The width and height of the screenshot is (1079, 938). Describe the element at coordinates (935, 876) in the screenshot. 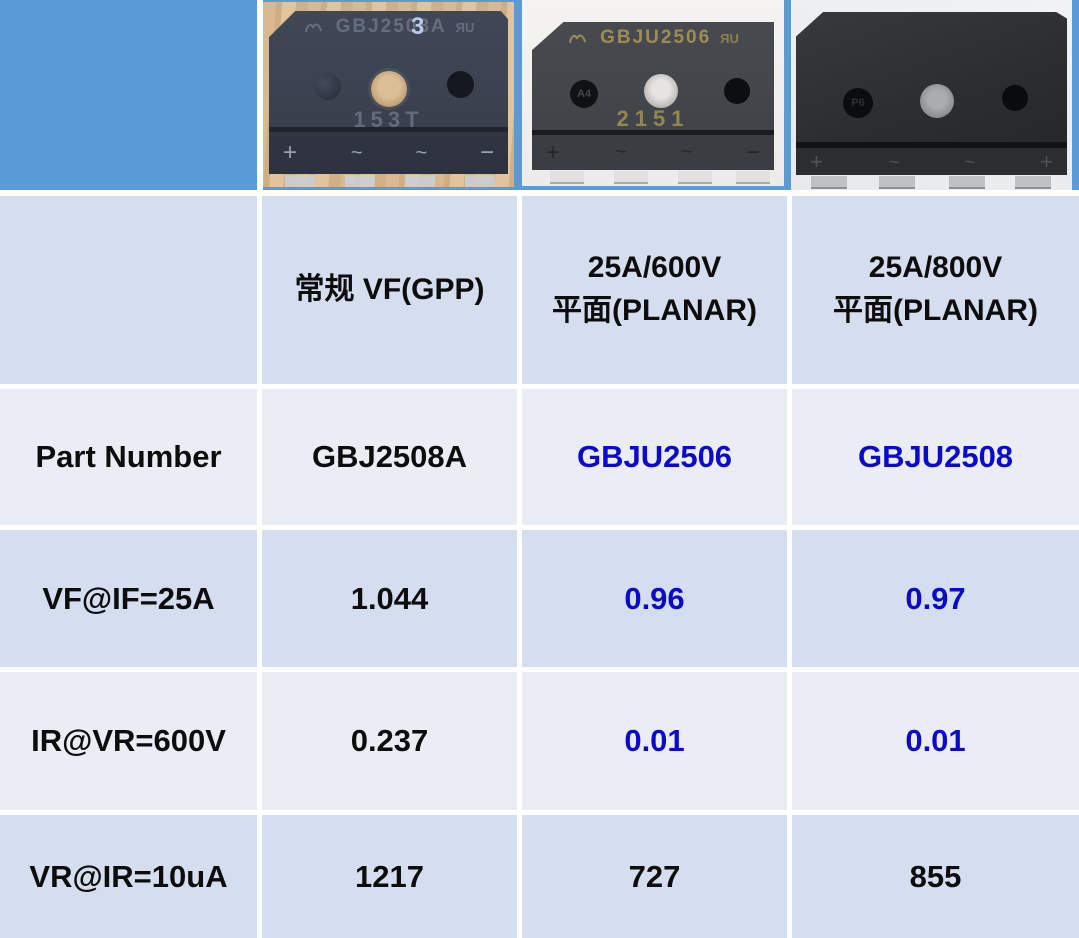

I see `value-cell: 855` at that location.